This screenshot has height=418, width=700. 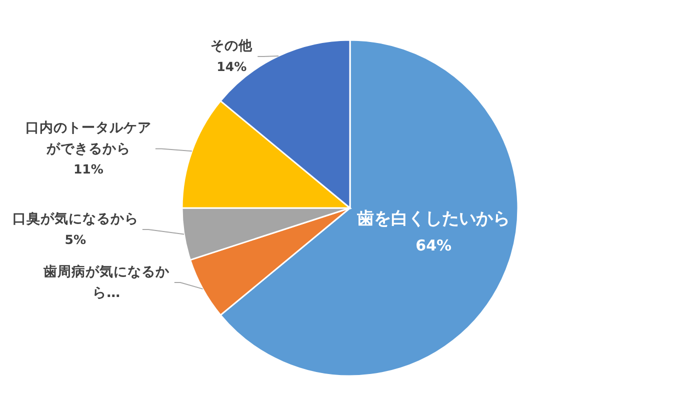 What do you see at coordinates (88, 169) in the screenshot?
I see `data-label: 11%` at bounding box center [88, 169].